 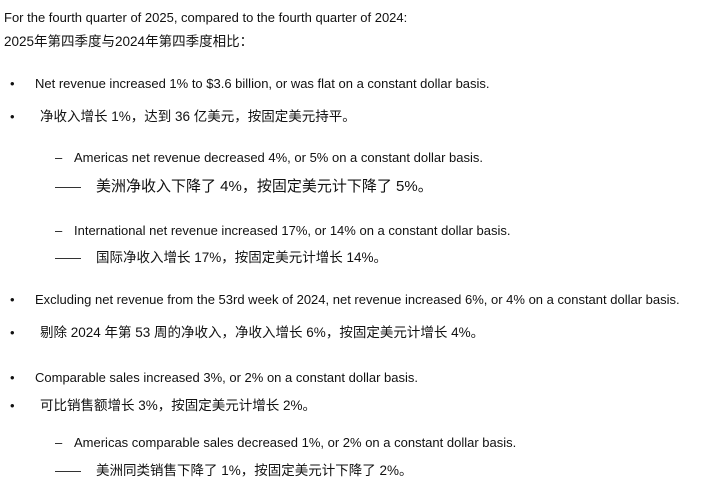 I want to click on intro-chinese: 2025年第四季度与2024年第四季度相比：, so click(x=129, y=41).